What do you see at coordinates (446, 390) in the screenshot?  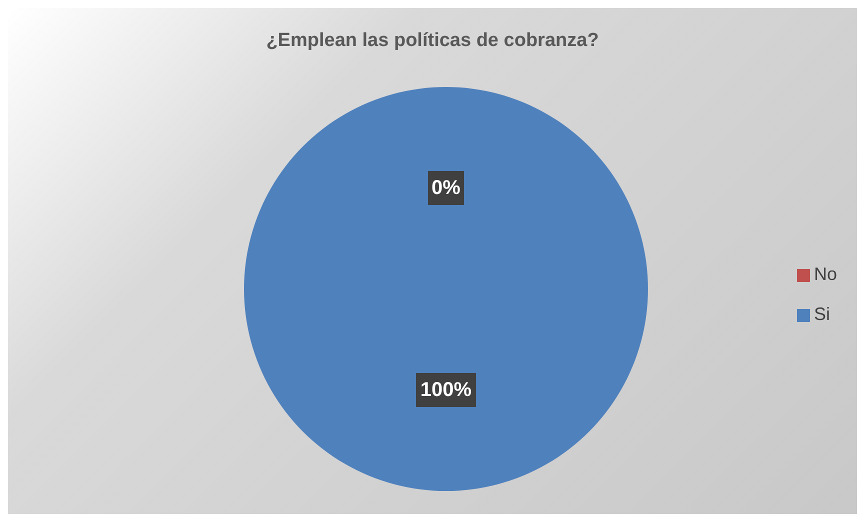 I see `data-label: 100%` at bounding box center [446, 390].